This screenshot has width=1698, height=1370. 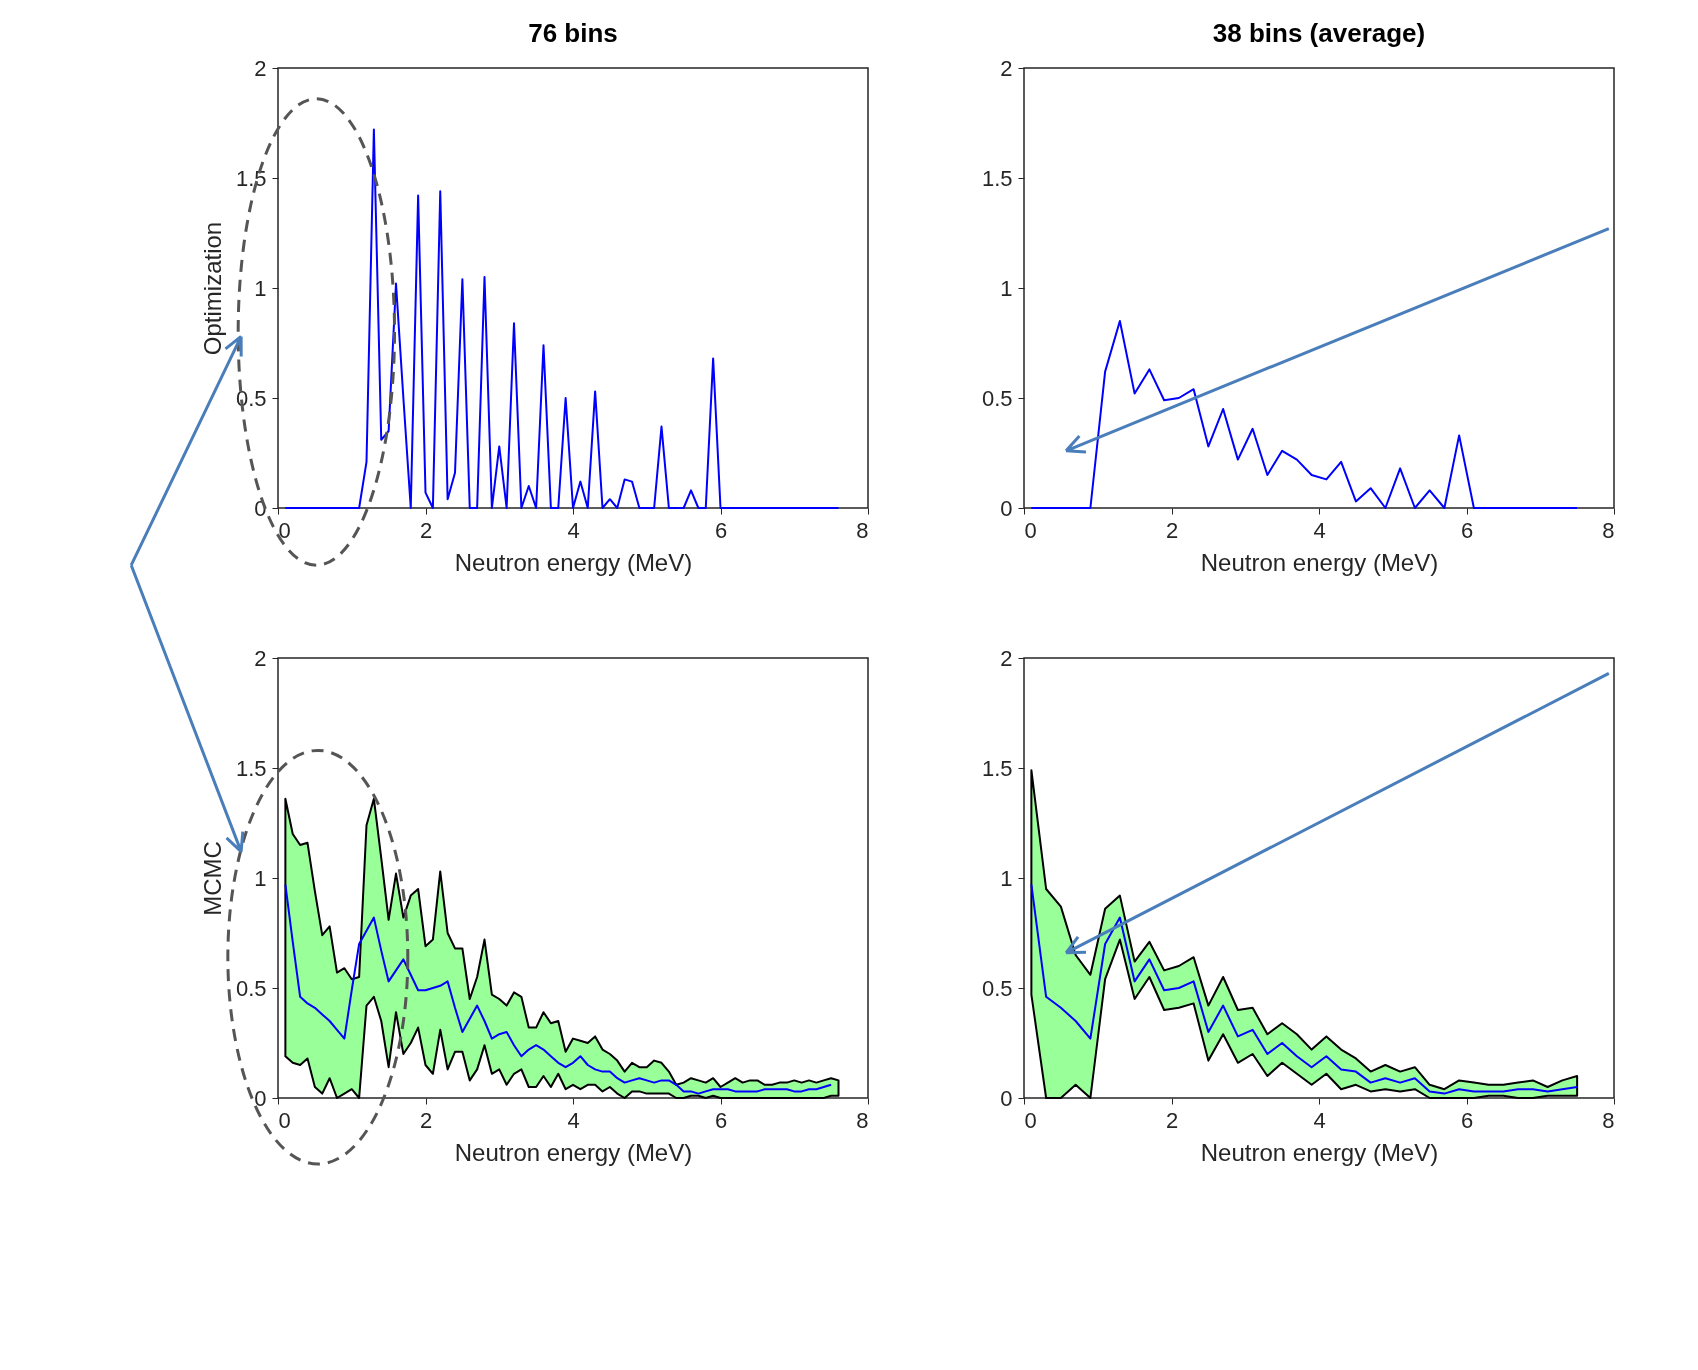 I want to click on y-axis-title: Optimization, so click(x=212, y=288).